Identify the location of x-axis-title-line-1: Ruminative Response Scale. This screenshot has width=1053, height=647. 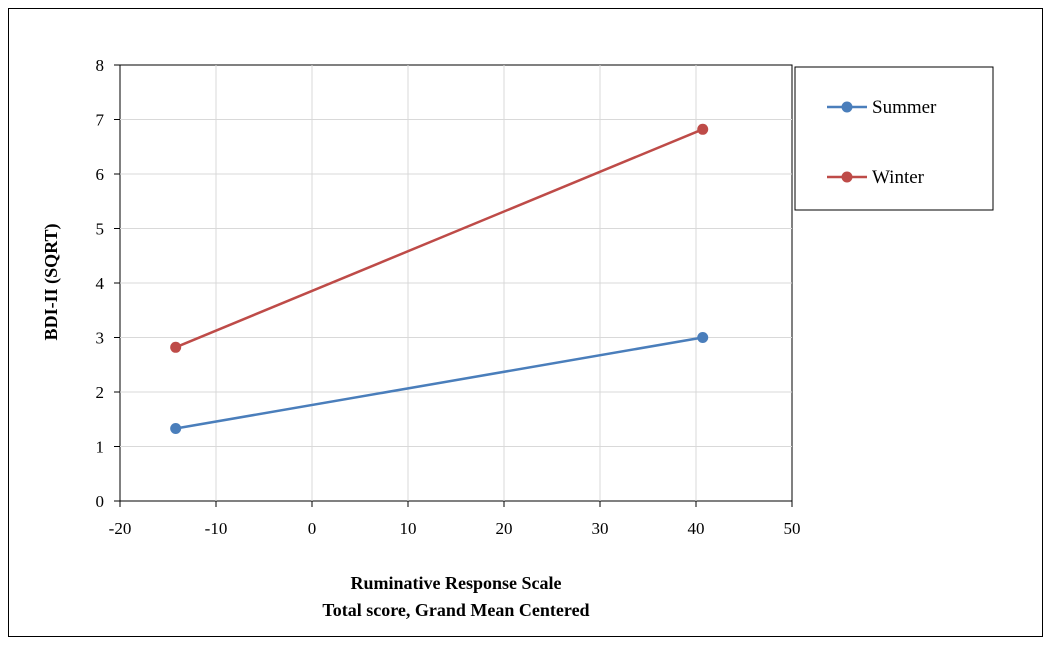
(456, 583).